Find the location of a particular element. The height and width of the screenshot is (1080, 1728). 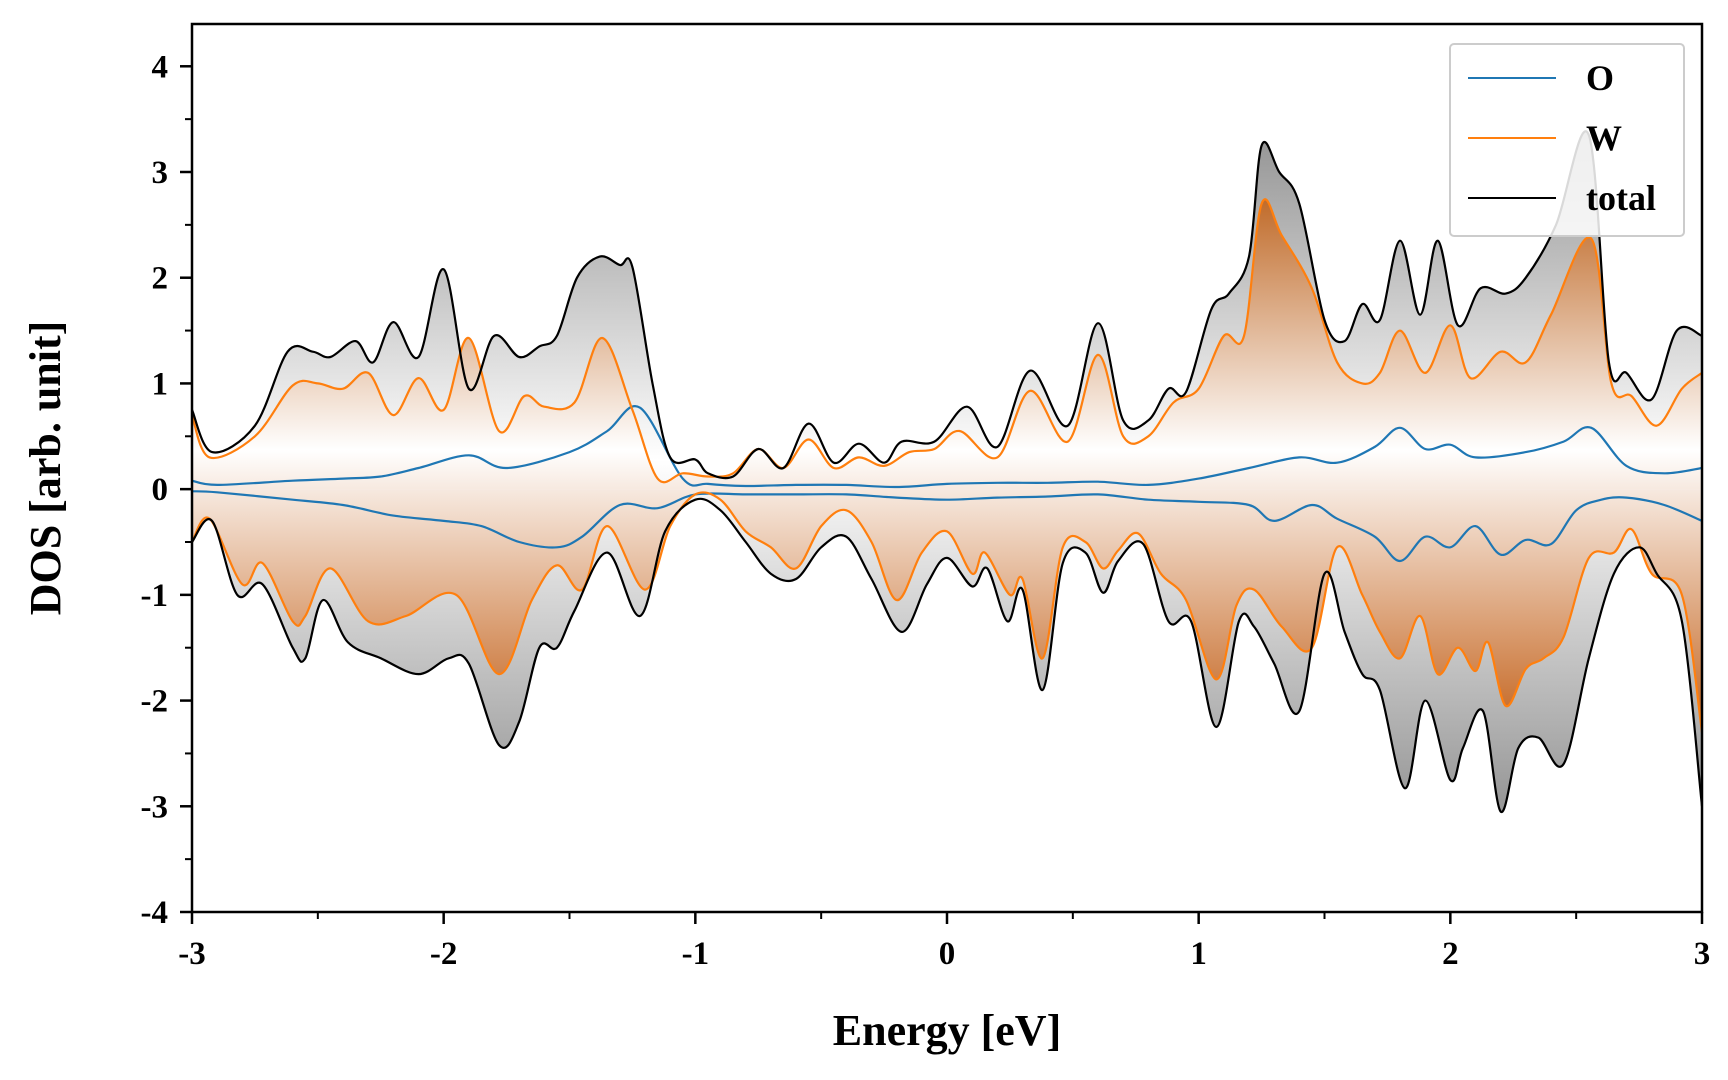

legend-box is located at coordinates (1567, 140).